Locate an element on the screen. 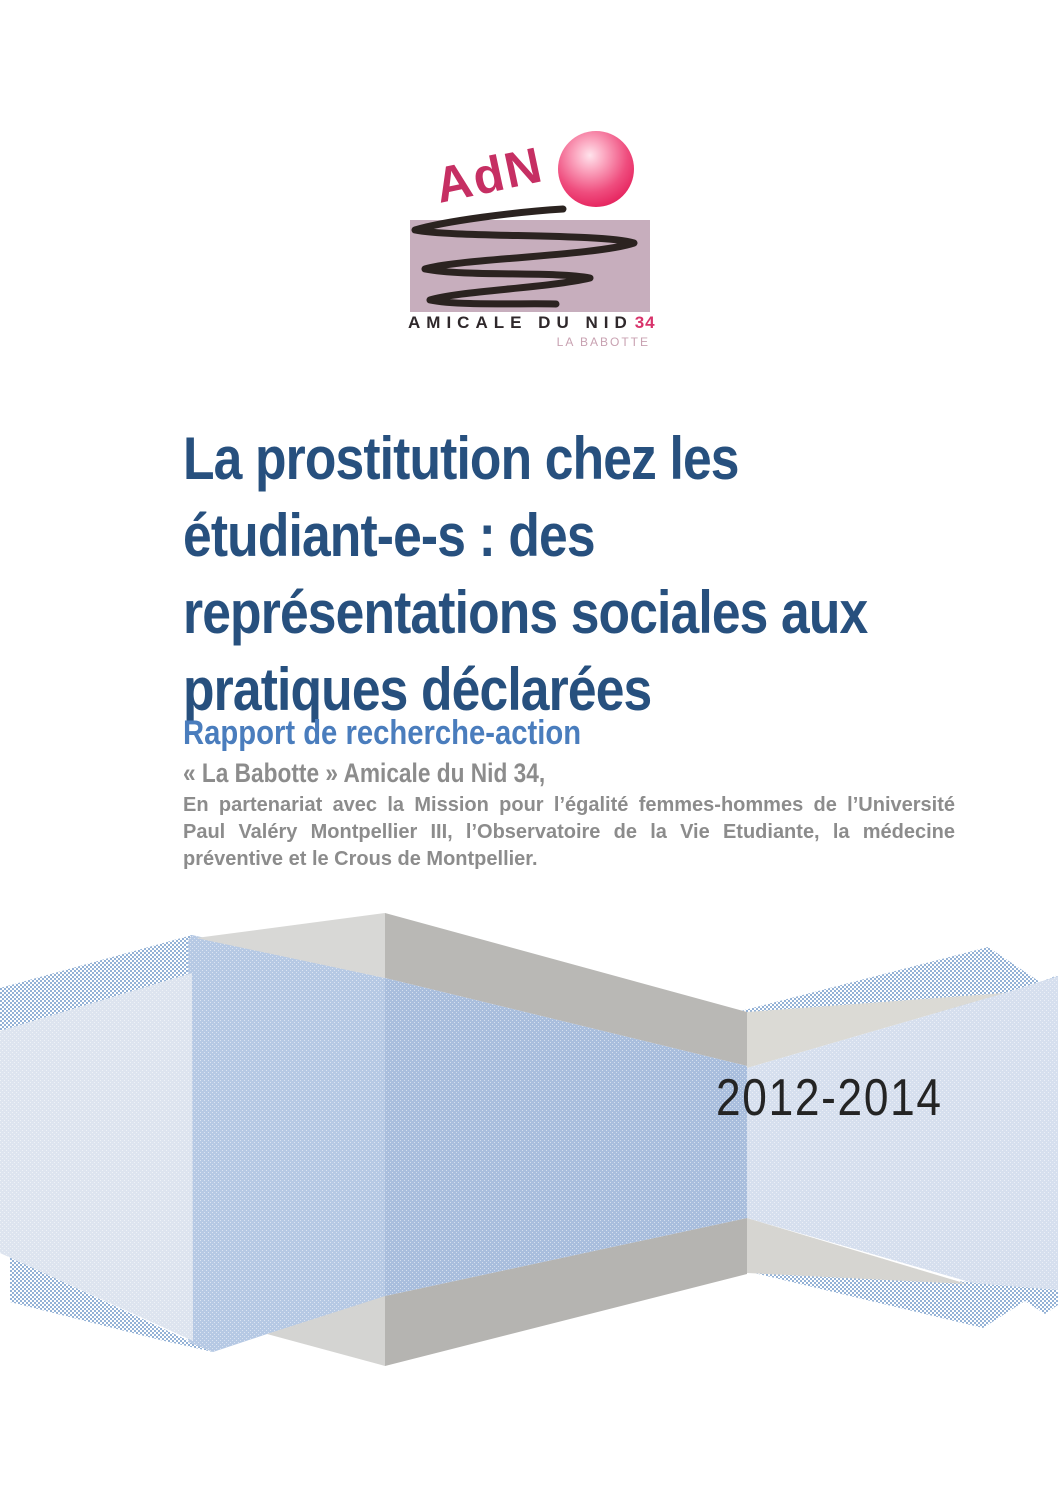  banner-floor-dark-face is located at coordinates (566, 1292).